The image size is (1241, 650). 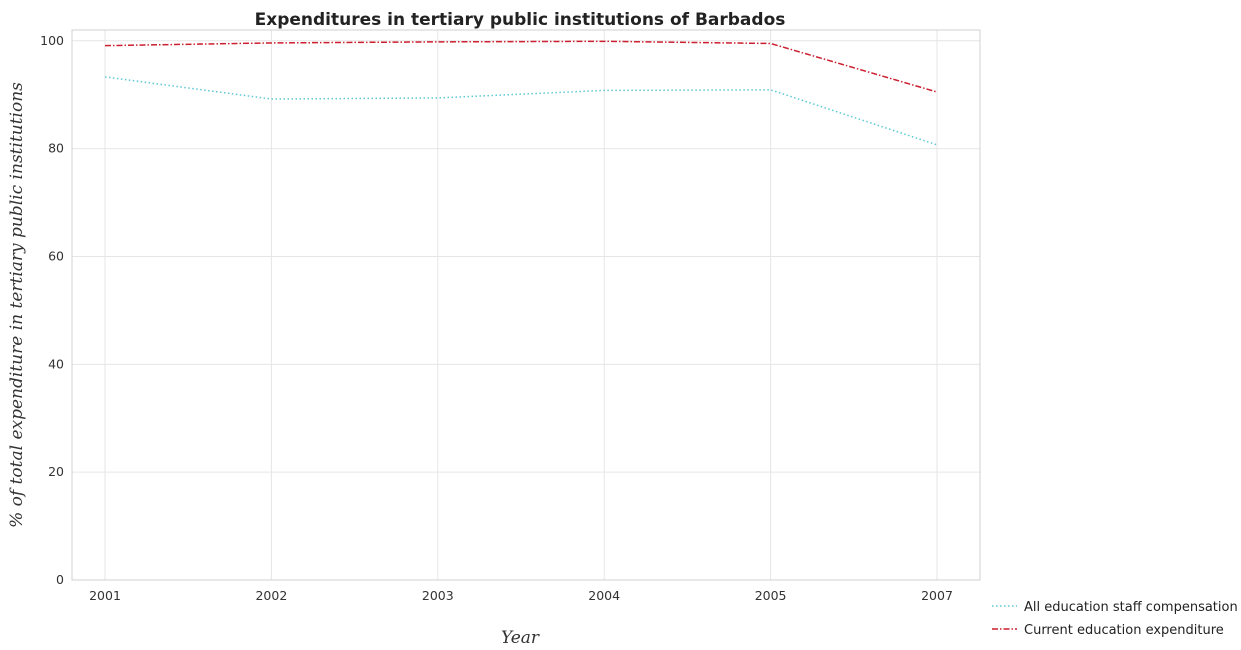 What do you see at coordinates (271, 595) in the screenshot?
I see `x-tick-label: 2002` at bounding box center [271, 595].